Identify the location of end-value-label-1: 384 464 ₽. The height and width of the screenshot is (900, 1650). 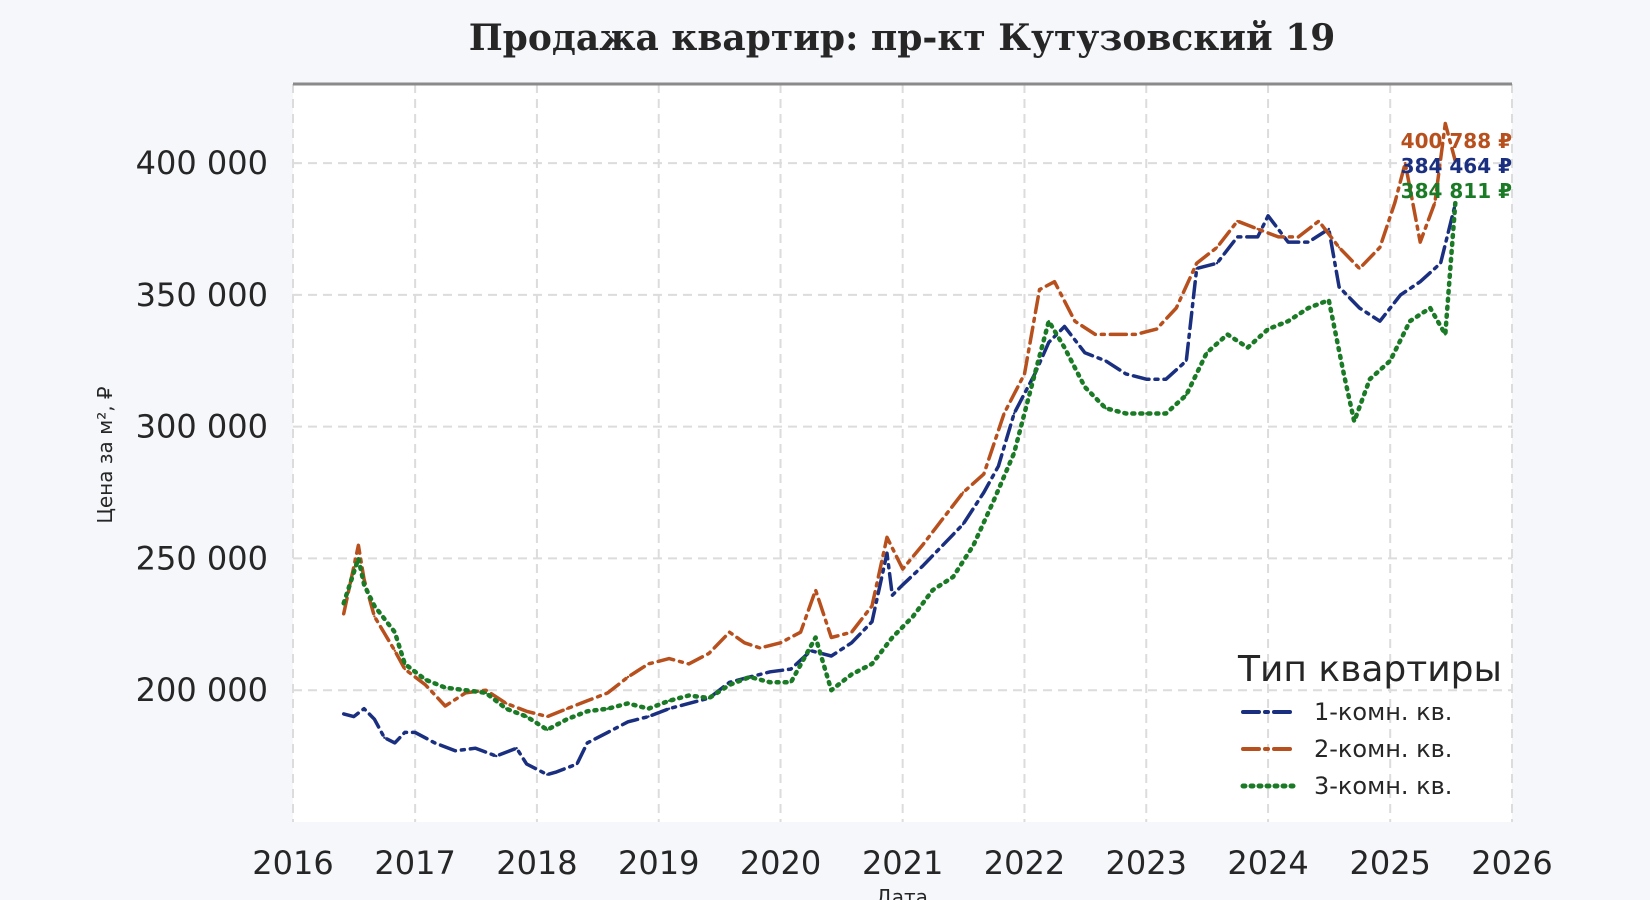
(1456, 166).